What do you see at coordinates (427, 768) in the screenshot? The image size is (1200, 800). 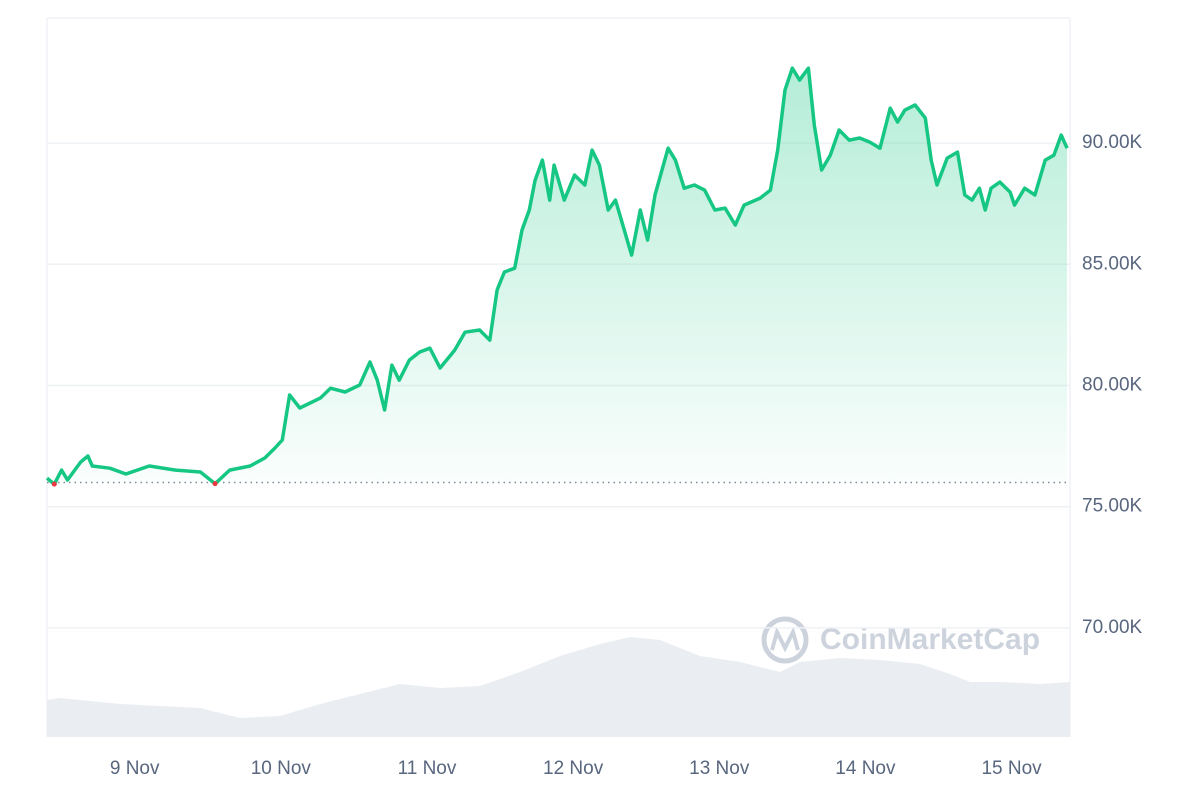 I see `x-tick-label: 11 Nov` at bounding box center [427, 768].